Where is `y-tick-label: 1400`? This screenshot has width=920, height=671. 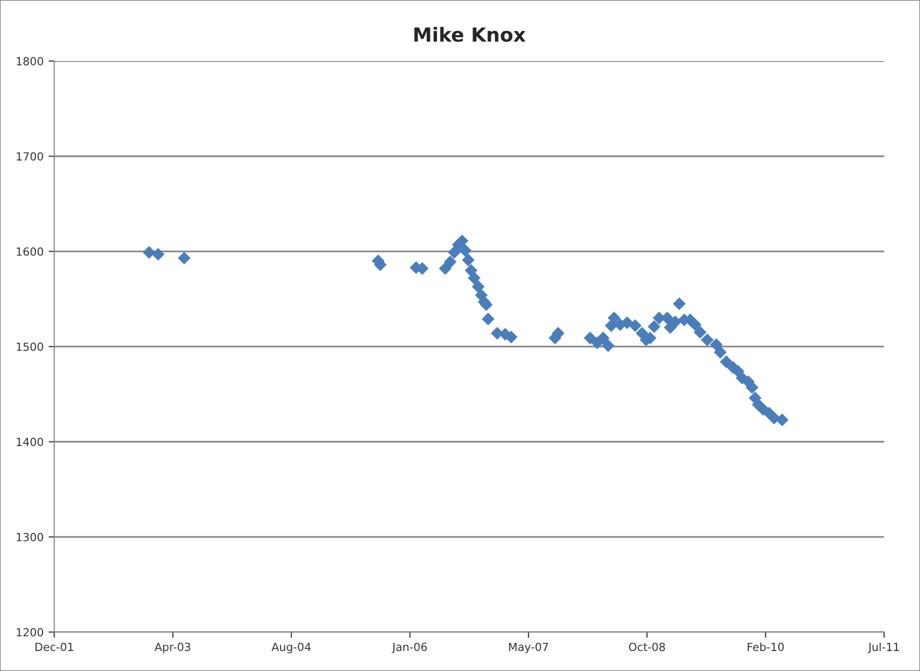 y-tick-label: 1400 is located at coordinates (30, 442).